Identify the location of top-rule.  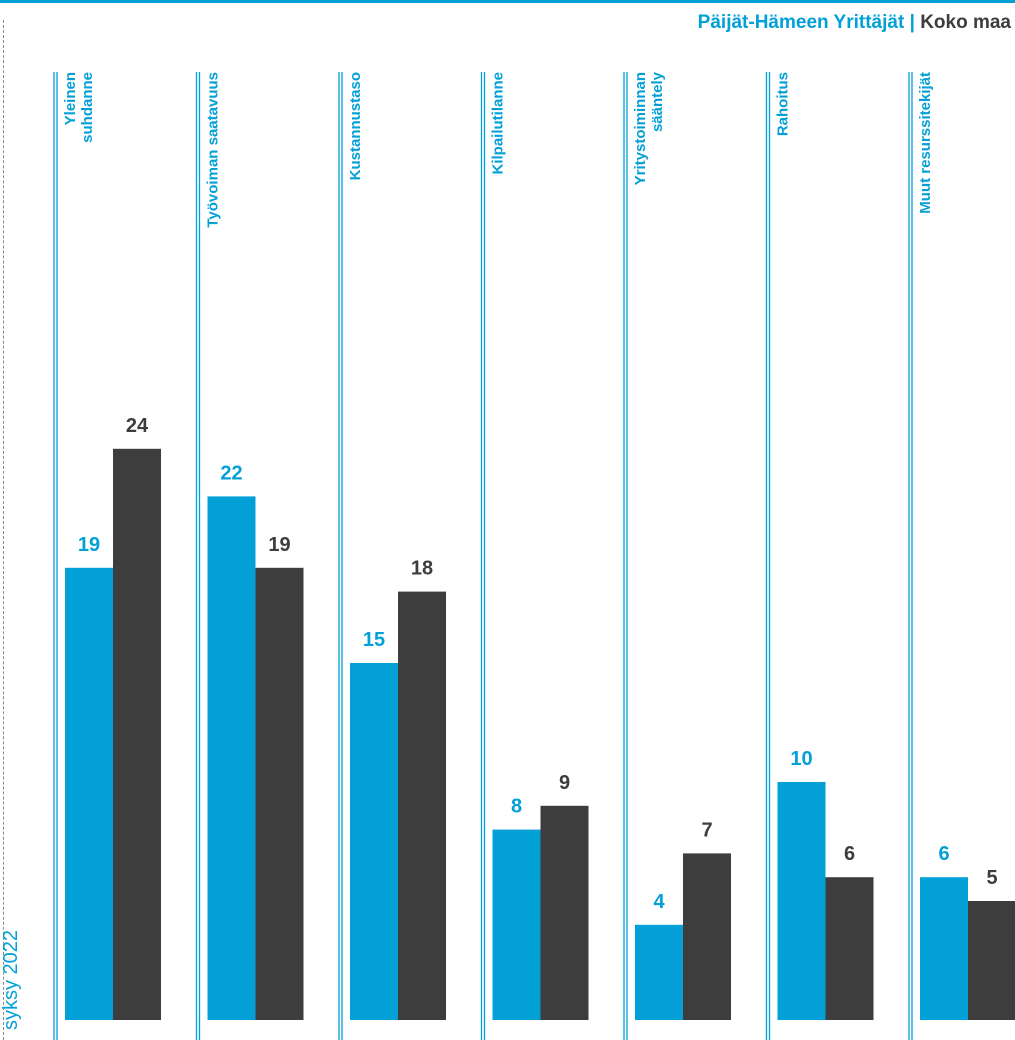
(507, 1).